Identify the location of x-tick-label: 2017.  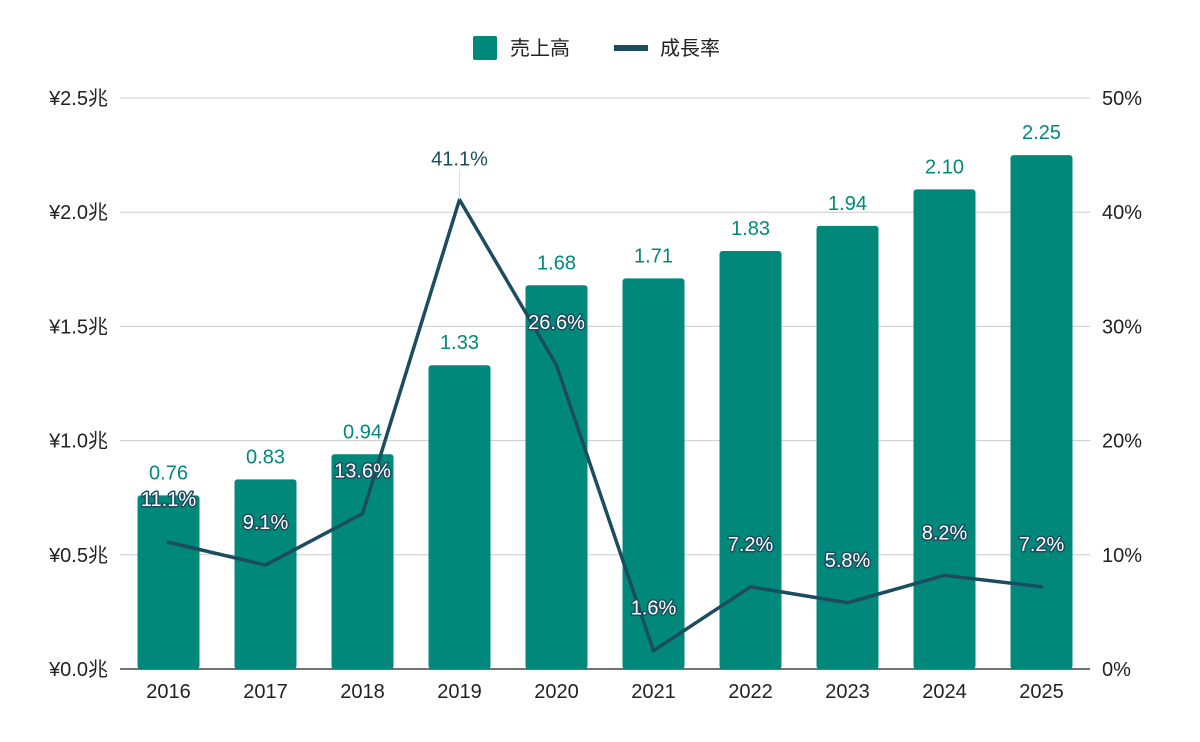
(265, 692).